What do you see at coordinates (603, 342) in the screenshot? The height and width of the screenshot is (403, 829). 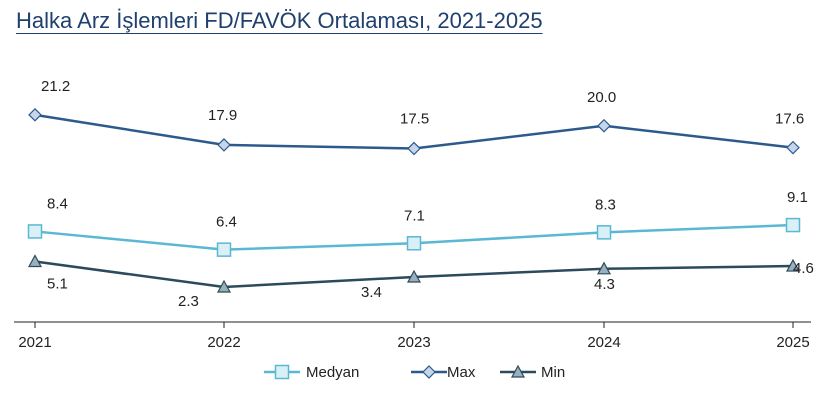 I see `x-tick-label: 2024` at bounding box center [603, 342].